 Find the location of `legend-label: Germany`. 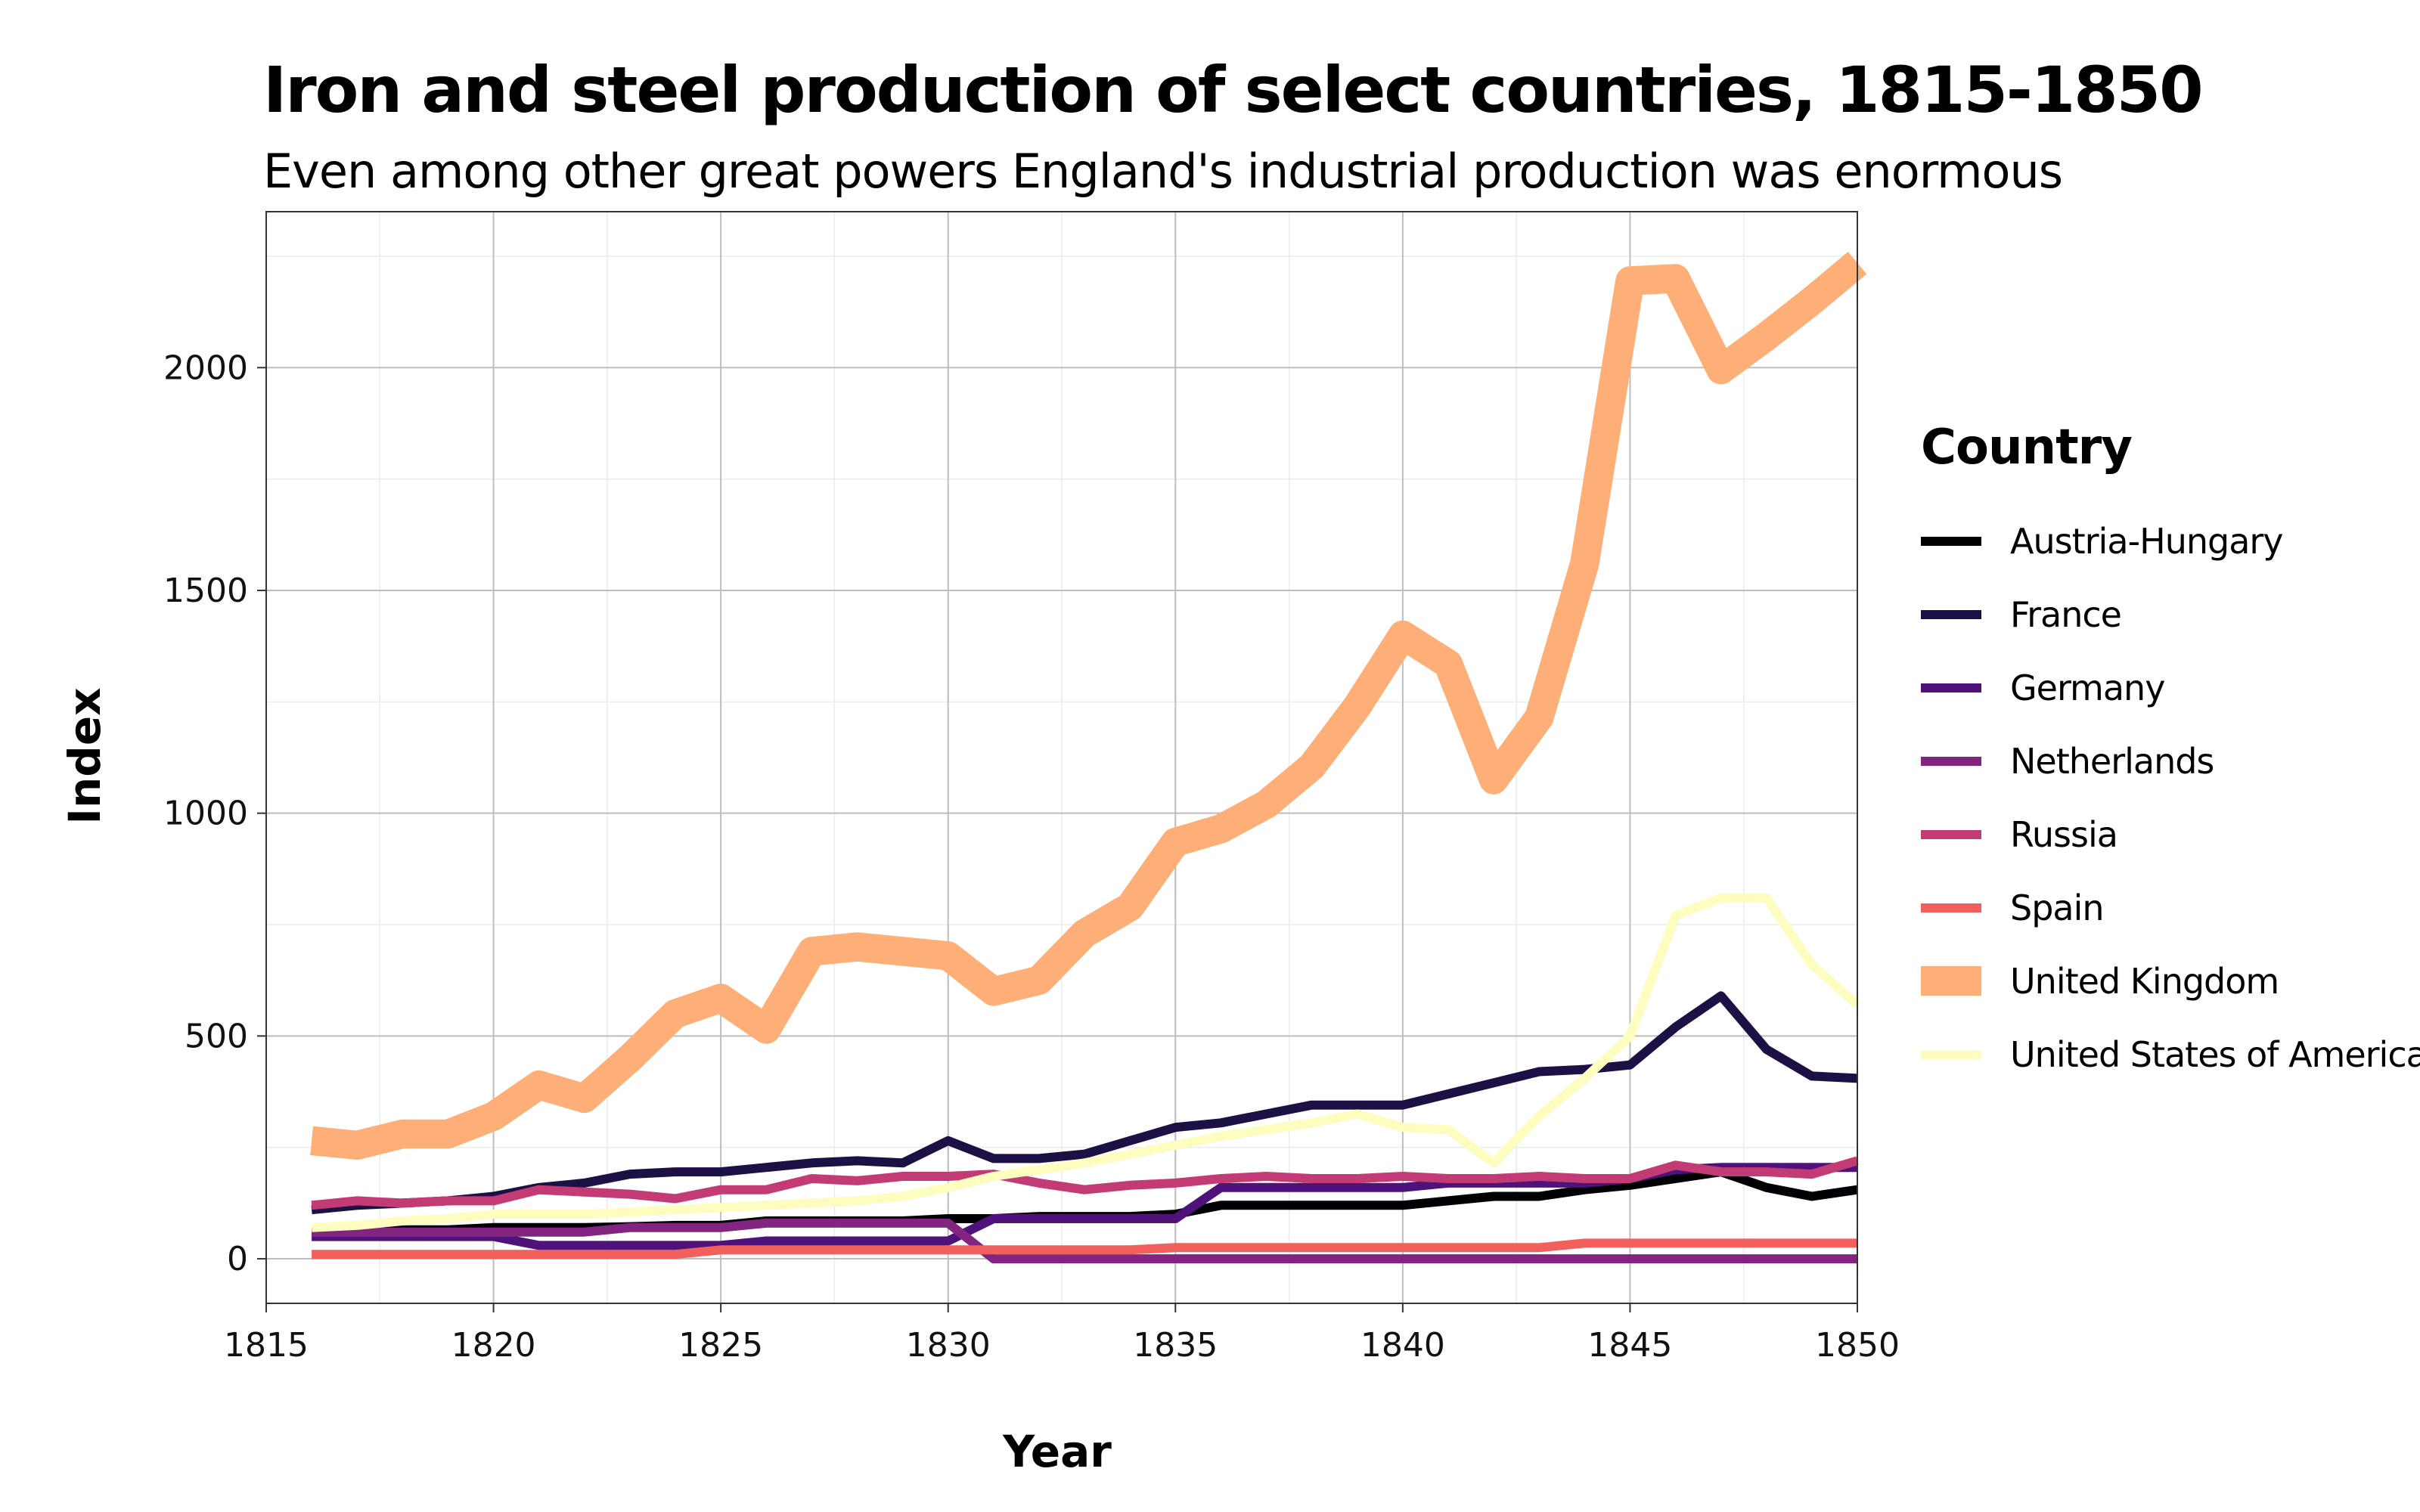

legend-label: Germany is located at coordinates (2087, 687).